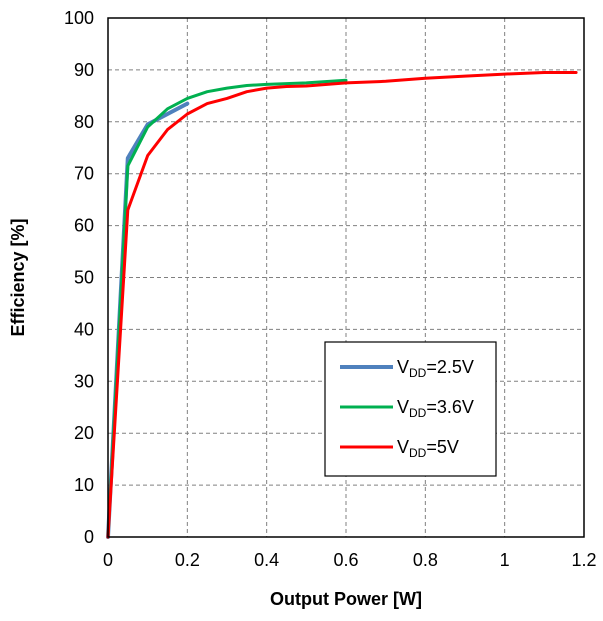 Image resolution: width=603 pixels, height=621 pixels. What do you see at coordinates (84, 485) in the screenshot?
I see `y-tick-label: 10` at bounding box center [84, 485].